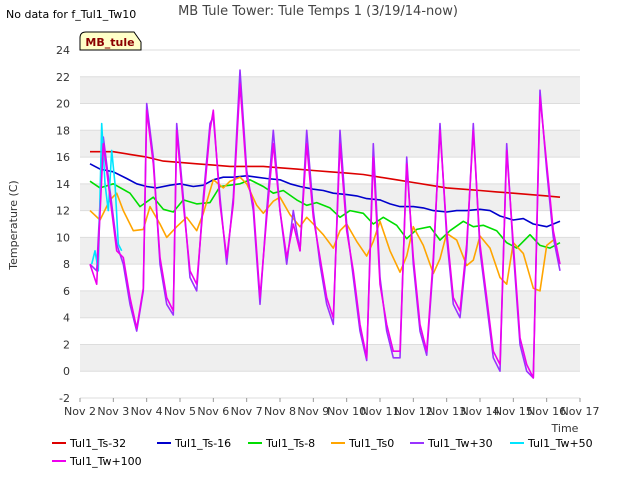 The image size is (640, 480). Describe the element at coordinates (63, 237) in the screenshot. I see `y-tick-label: 10` at that location.